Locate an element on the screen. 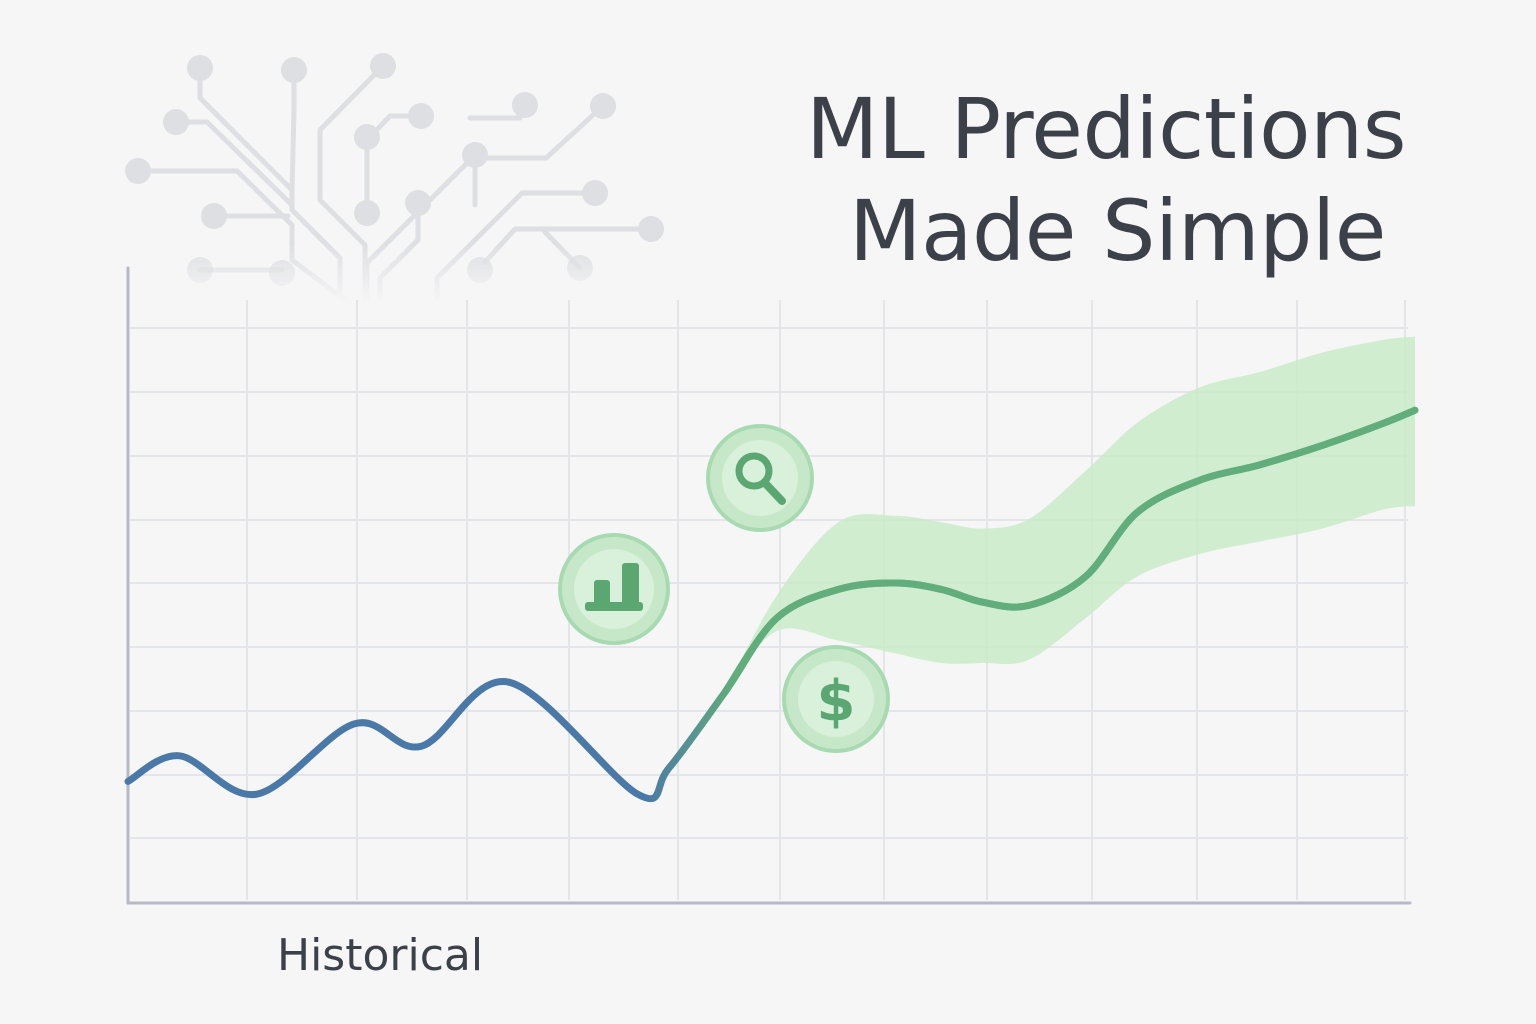  neural-network-nodes is located at coordinates (394, 169).